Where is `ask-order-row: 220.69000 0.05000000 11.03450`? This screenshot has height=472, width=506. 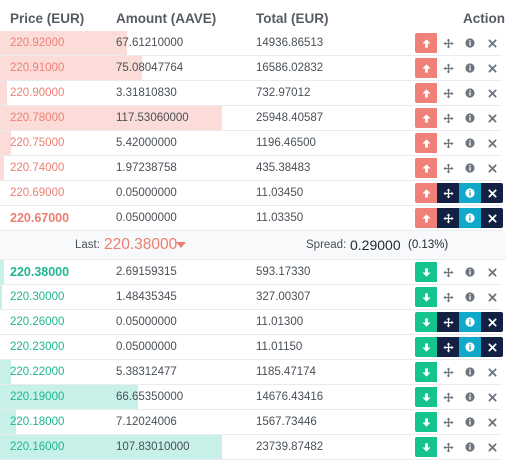
ask-order-row: 220.69000 0.05000000 11.03450 is located at coordinates (251, 193).